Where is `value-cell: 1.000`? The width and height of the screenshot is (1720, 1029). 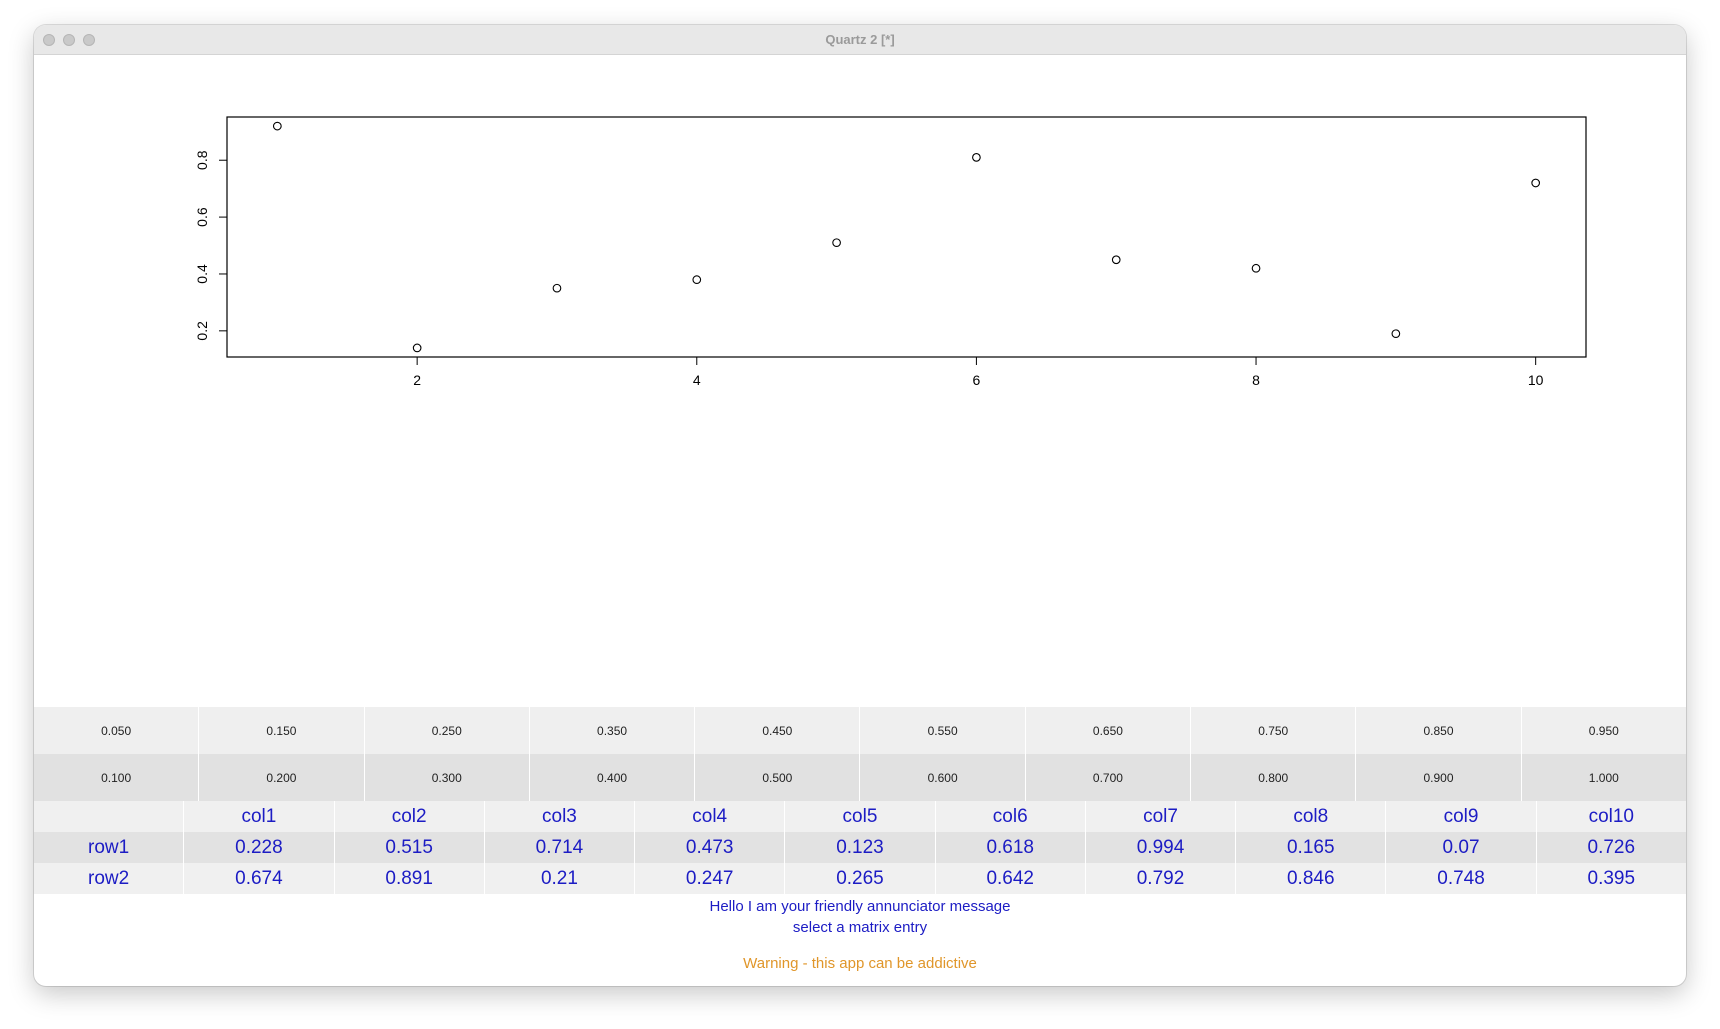 value-cell: 1.000 is located at coordinates (1603, 777).